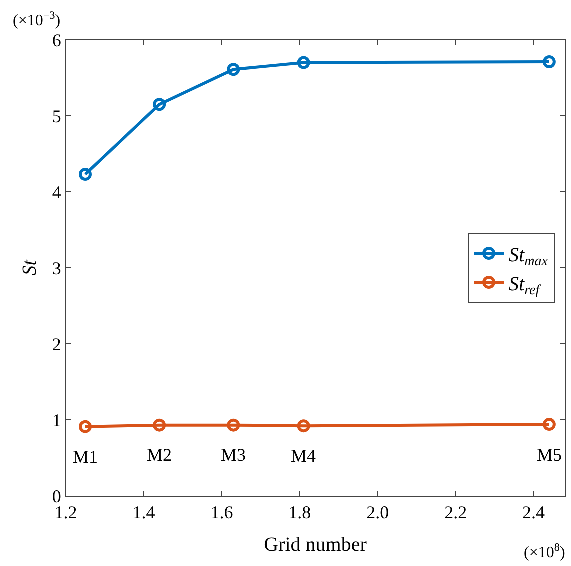 The height and width of the screenshot is (566, 571). Describe the element at coordinates (85, 457) in the screenshot. I see `annotation: M1` at that location.